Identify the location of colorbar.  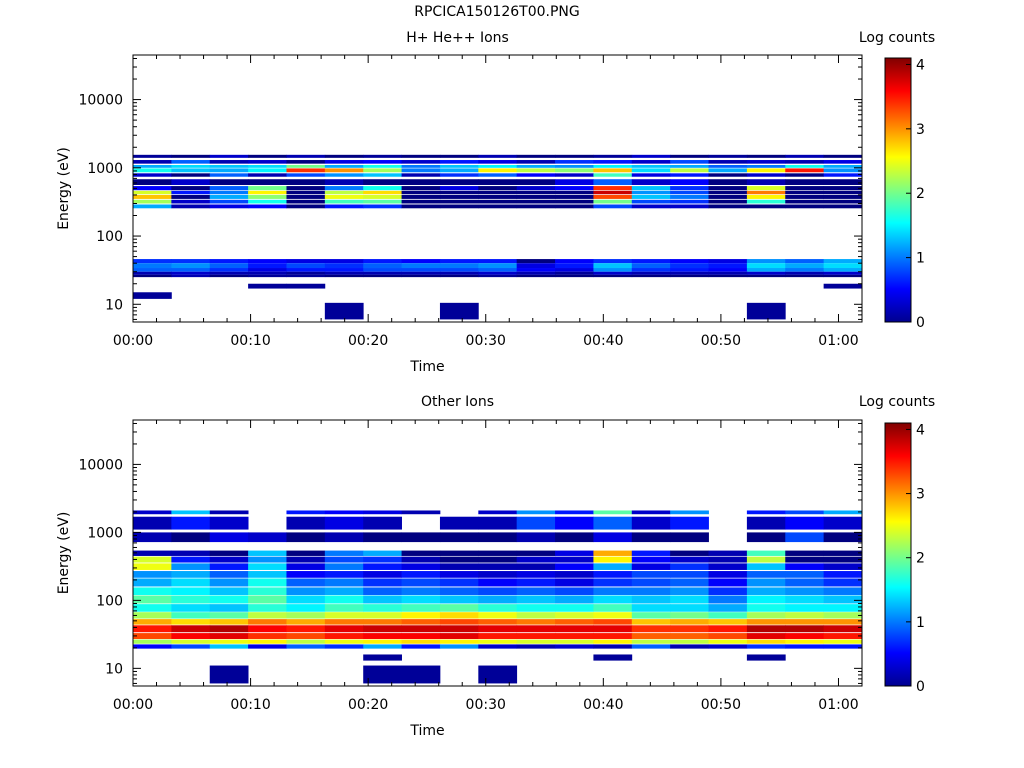
(898, 554).